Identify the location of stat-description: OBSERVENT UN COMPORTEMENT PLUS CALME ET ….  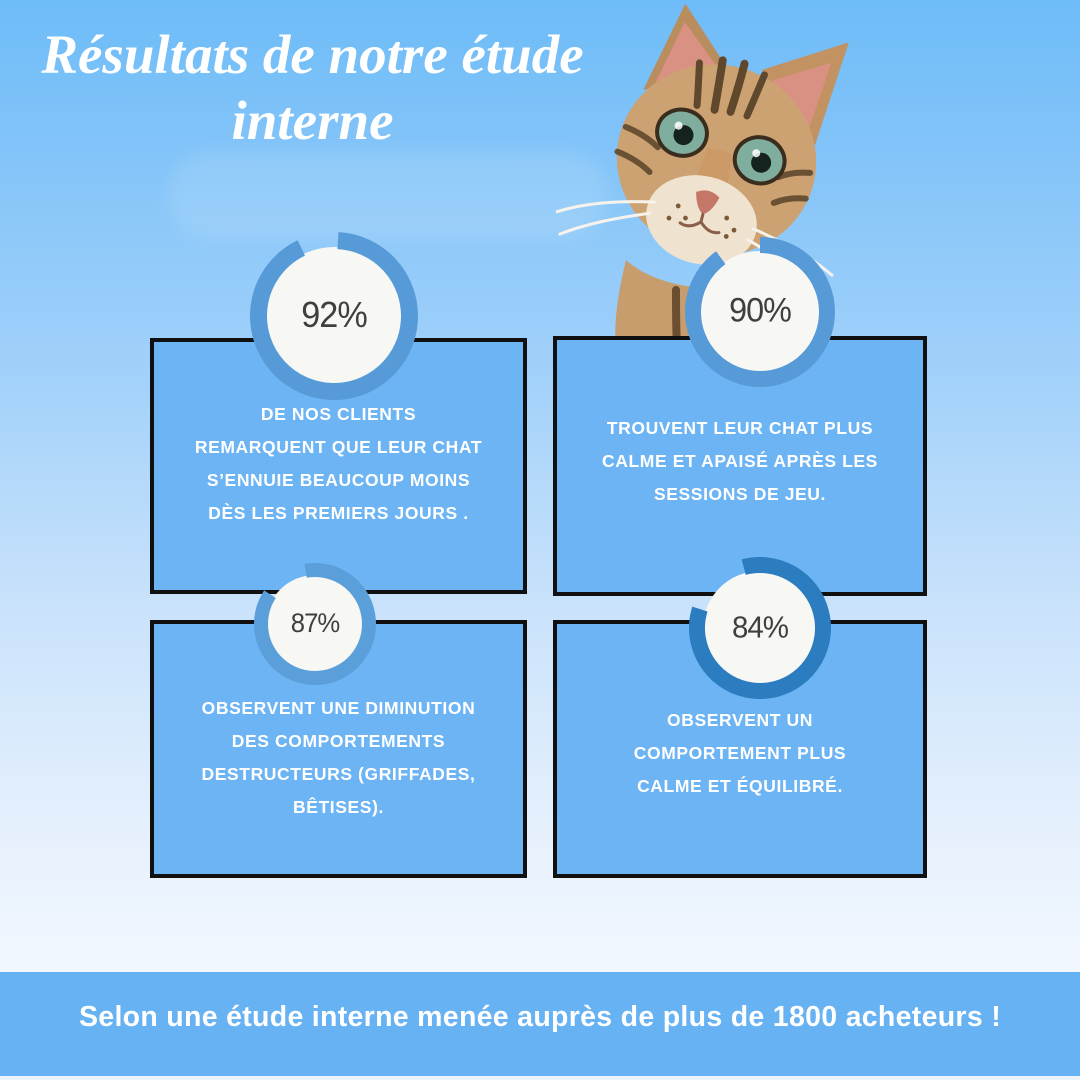
(740, 753).